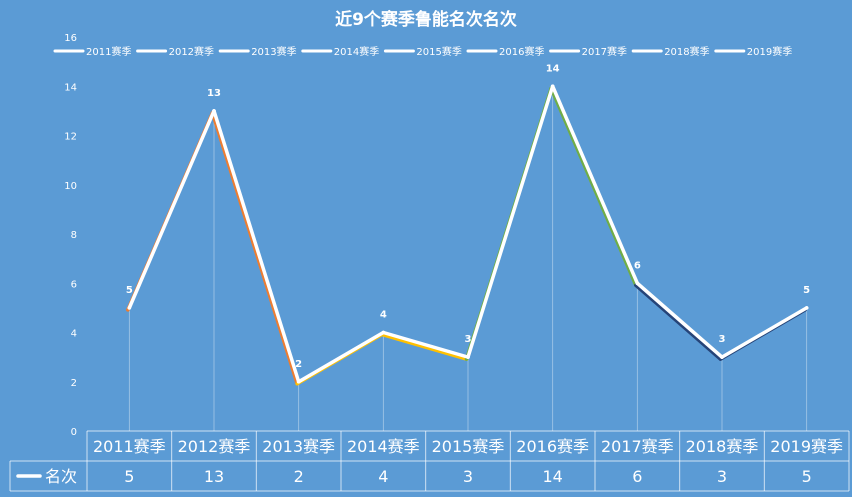 The height and width of the screenshot is (497, 852). I want to click on legend-entry: 2018赛季, so click(686, 51).